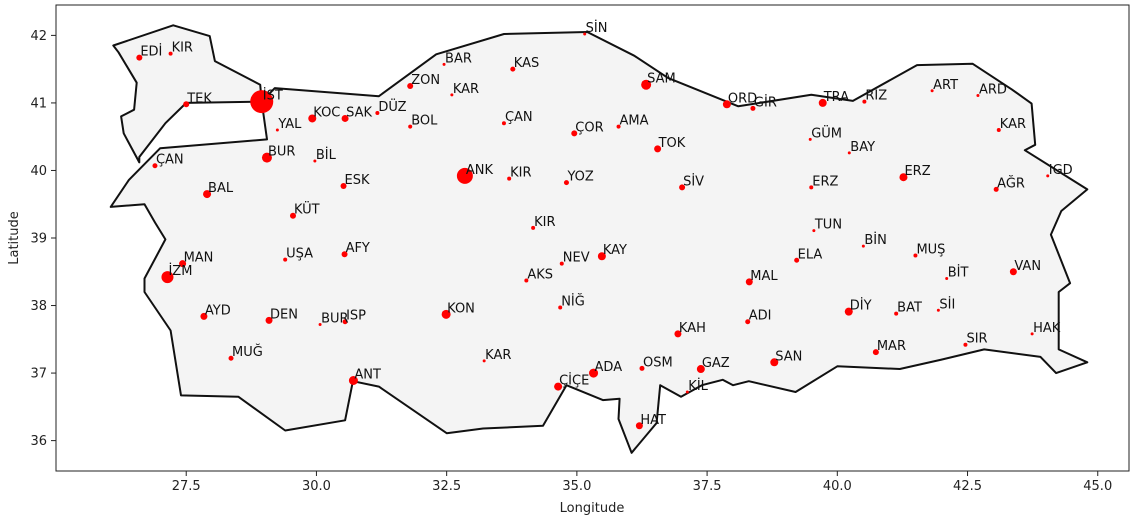  I want to click on city-label: KİL, so click(698, 386).